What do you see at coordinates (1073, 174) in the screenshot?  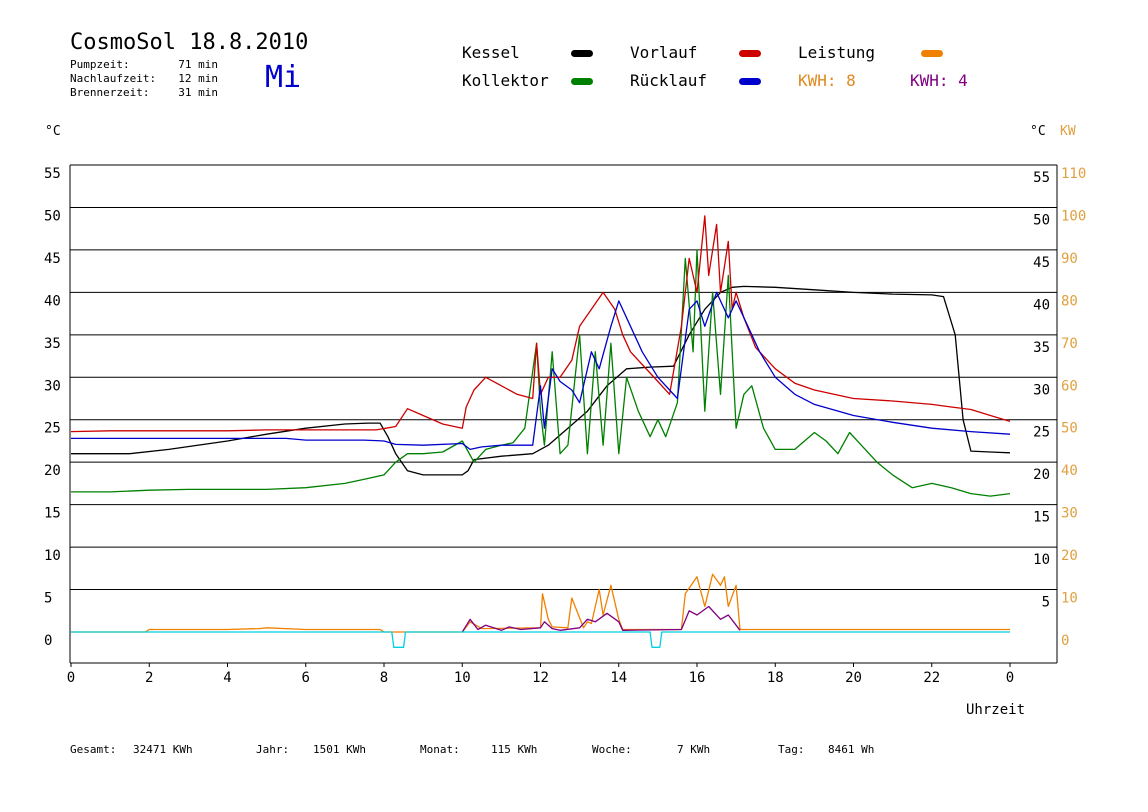 I see `y-tick-power-110: 110` at bounding box center [1073, 174].